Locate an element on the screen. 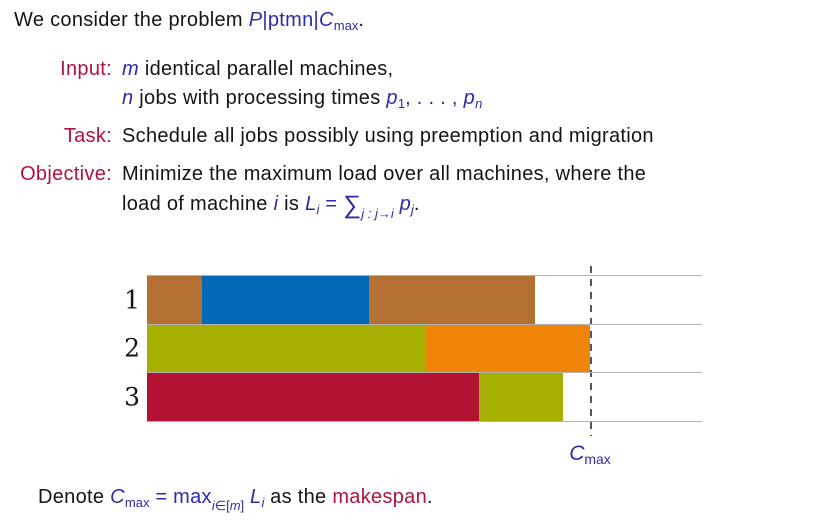 Image resolution: width=831 pixels, height=521 pixels. max-subscript: i∈[m] is located at coordinates (228, 505).